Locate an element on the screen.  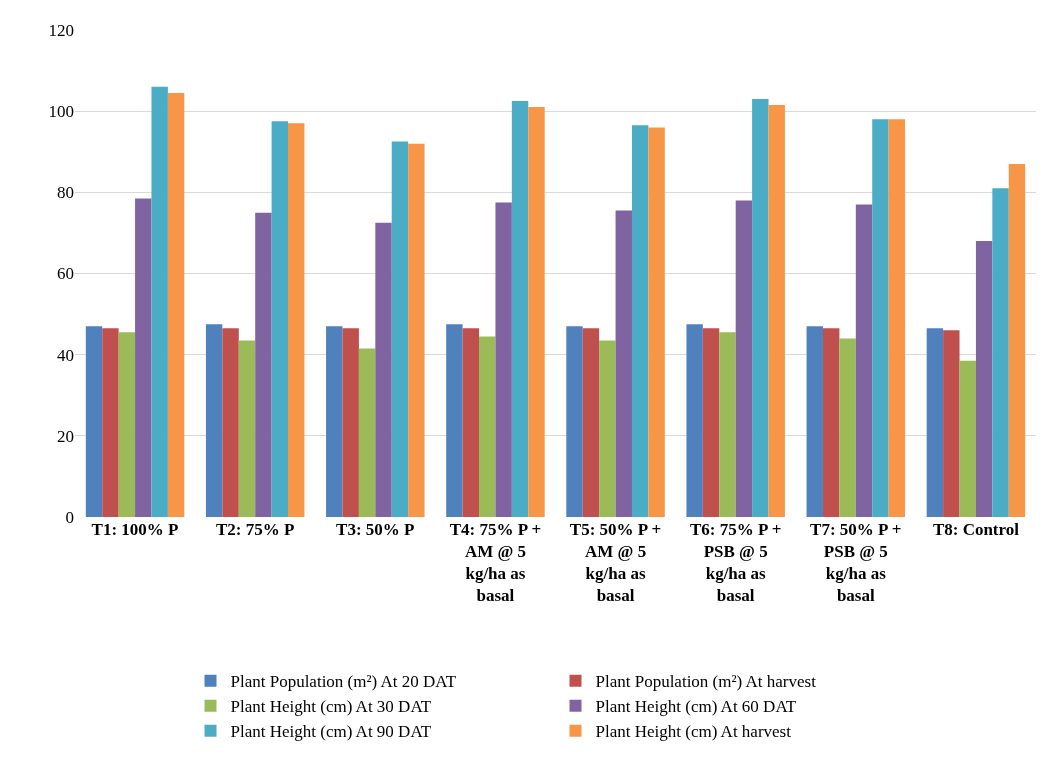
y-tick-label: 80 is located at coordinates (65, 193).